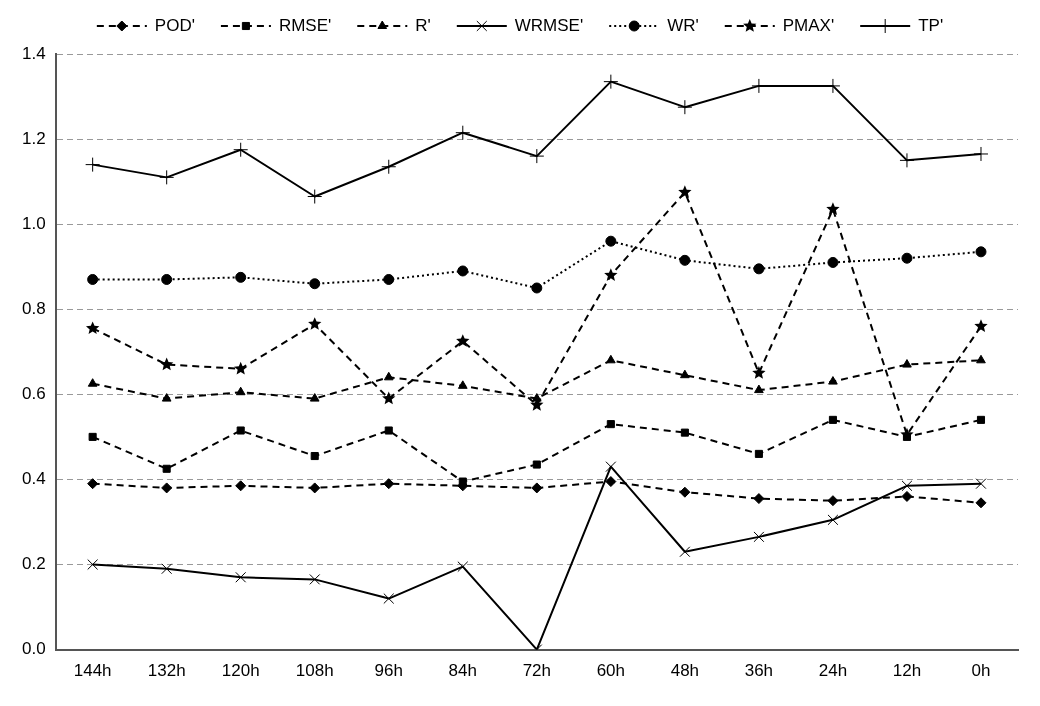 This screenshot has height=706, width=1040. Describe the element at coordinates (33, 394) in the screenshot. I see `y-tick-label: 0.6` at that location.